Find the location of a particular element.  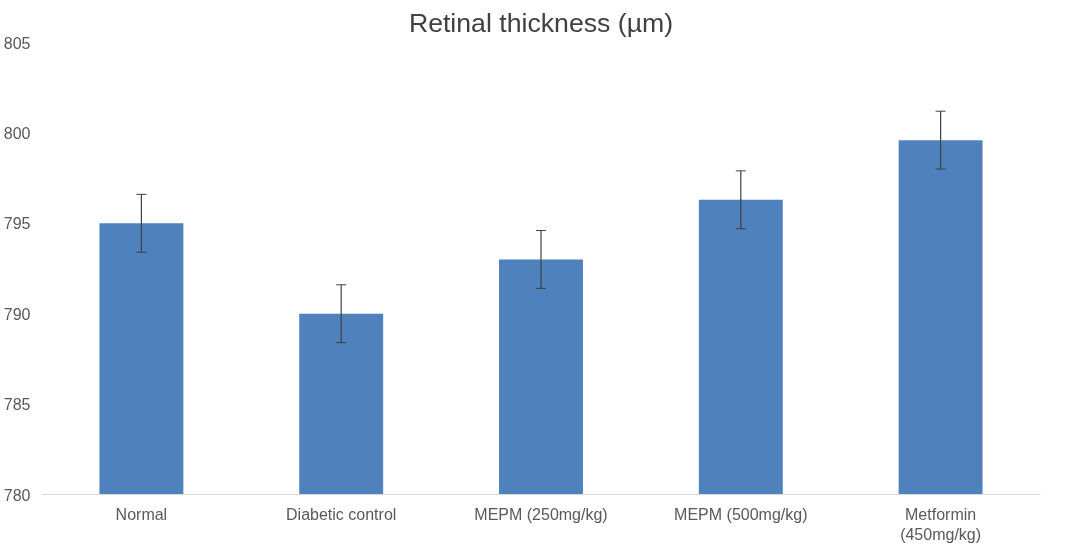

y-tick-label: 790 is located at coordinates (17, 314).